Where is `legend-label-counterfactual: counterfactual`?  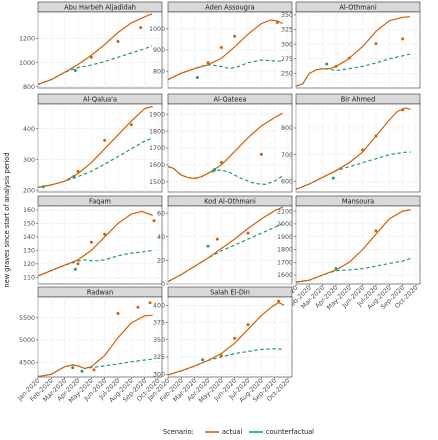
legend-label-counterfactual: counterfactual is located at coordinates (290, 432).